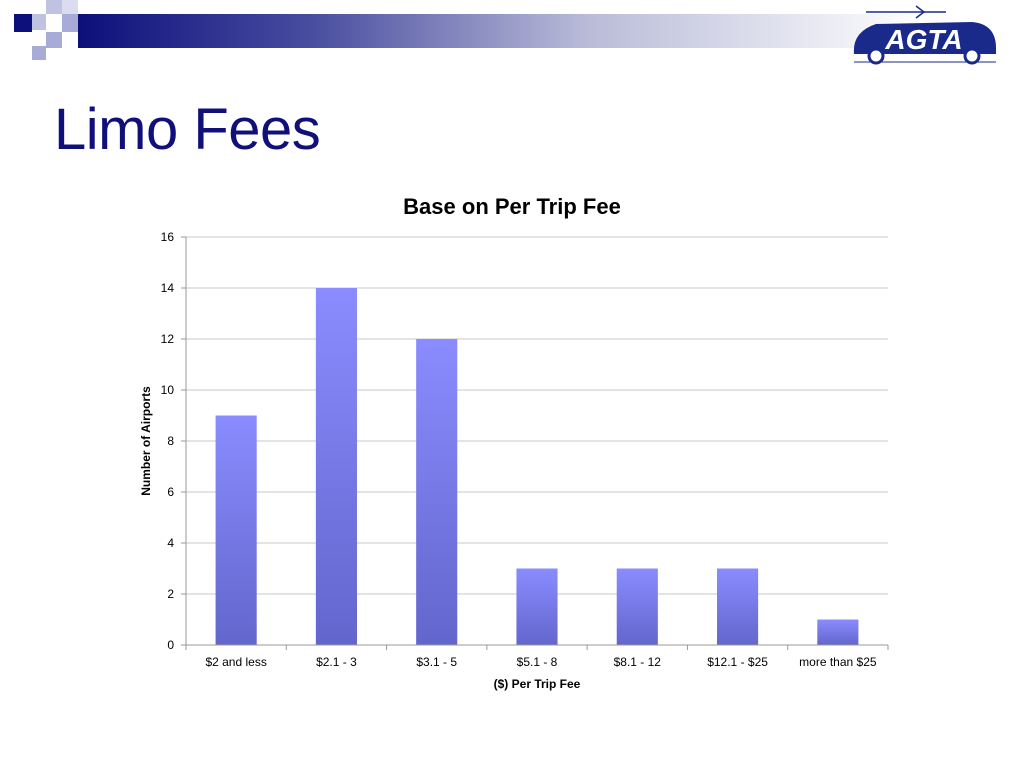 This screenshot has width=1024, height=768. I want to click on x-axis-label: ($) Per Trip Fee, so click(537, 684).